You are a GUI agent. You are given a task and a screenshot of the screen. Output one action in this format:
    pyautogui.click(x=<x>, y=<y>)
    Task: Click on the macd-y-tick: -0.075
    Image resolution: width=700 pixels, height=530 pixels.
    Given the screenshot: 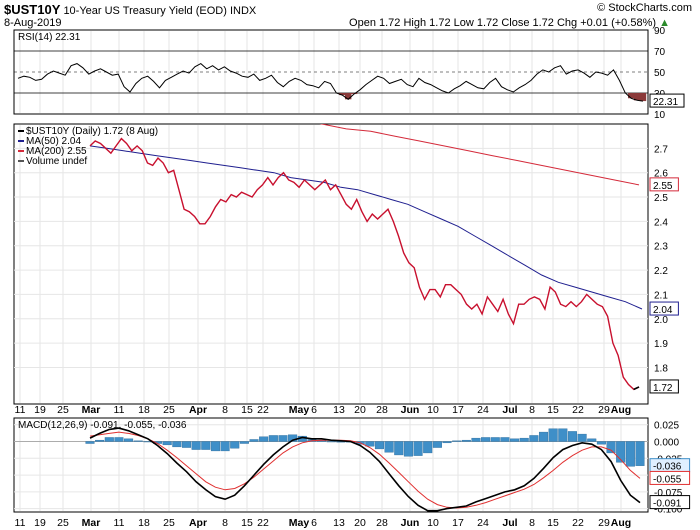 What is the action you would take?
    pyautogui.click(x=668, y=493)
    